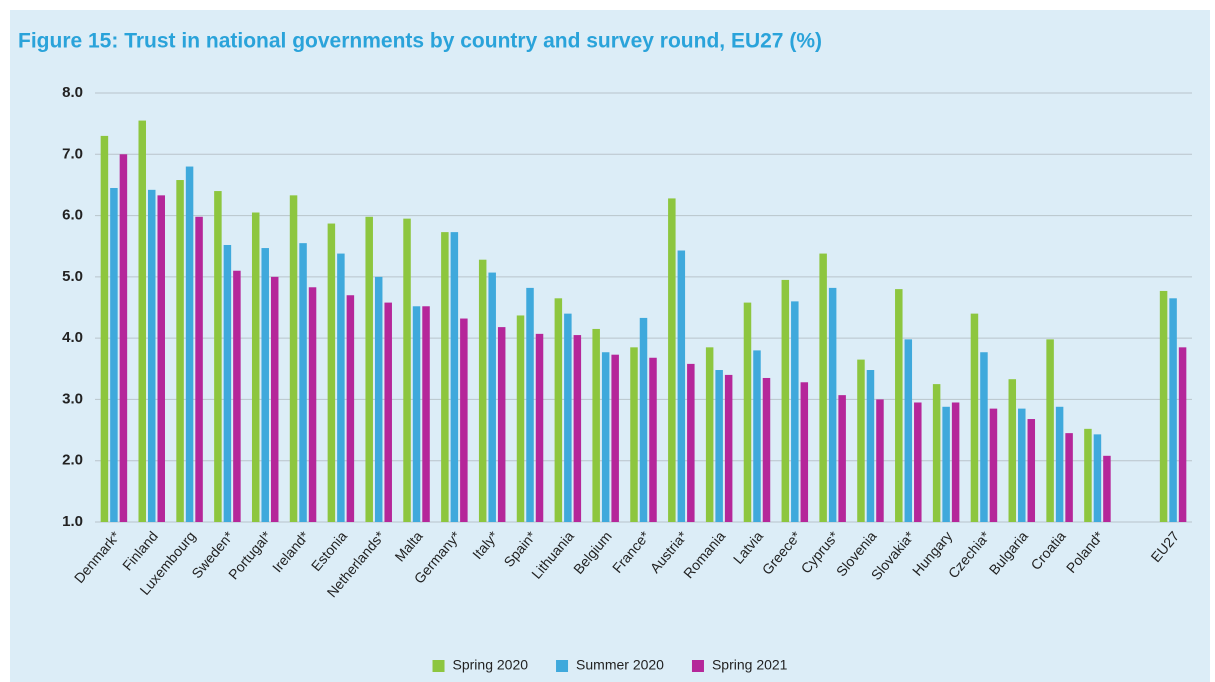 This screenshot has width=1215, height=682. I want to click on y-tick-label: 7.0, so click(72, 153).